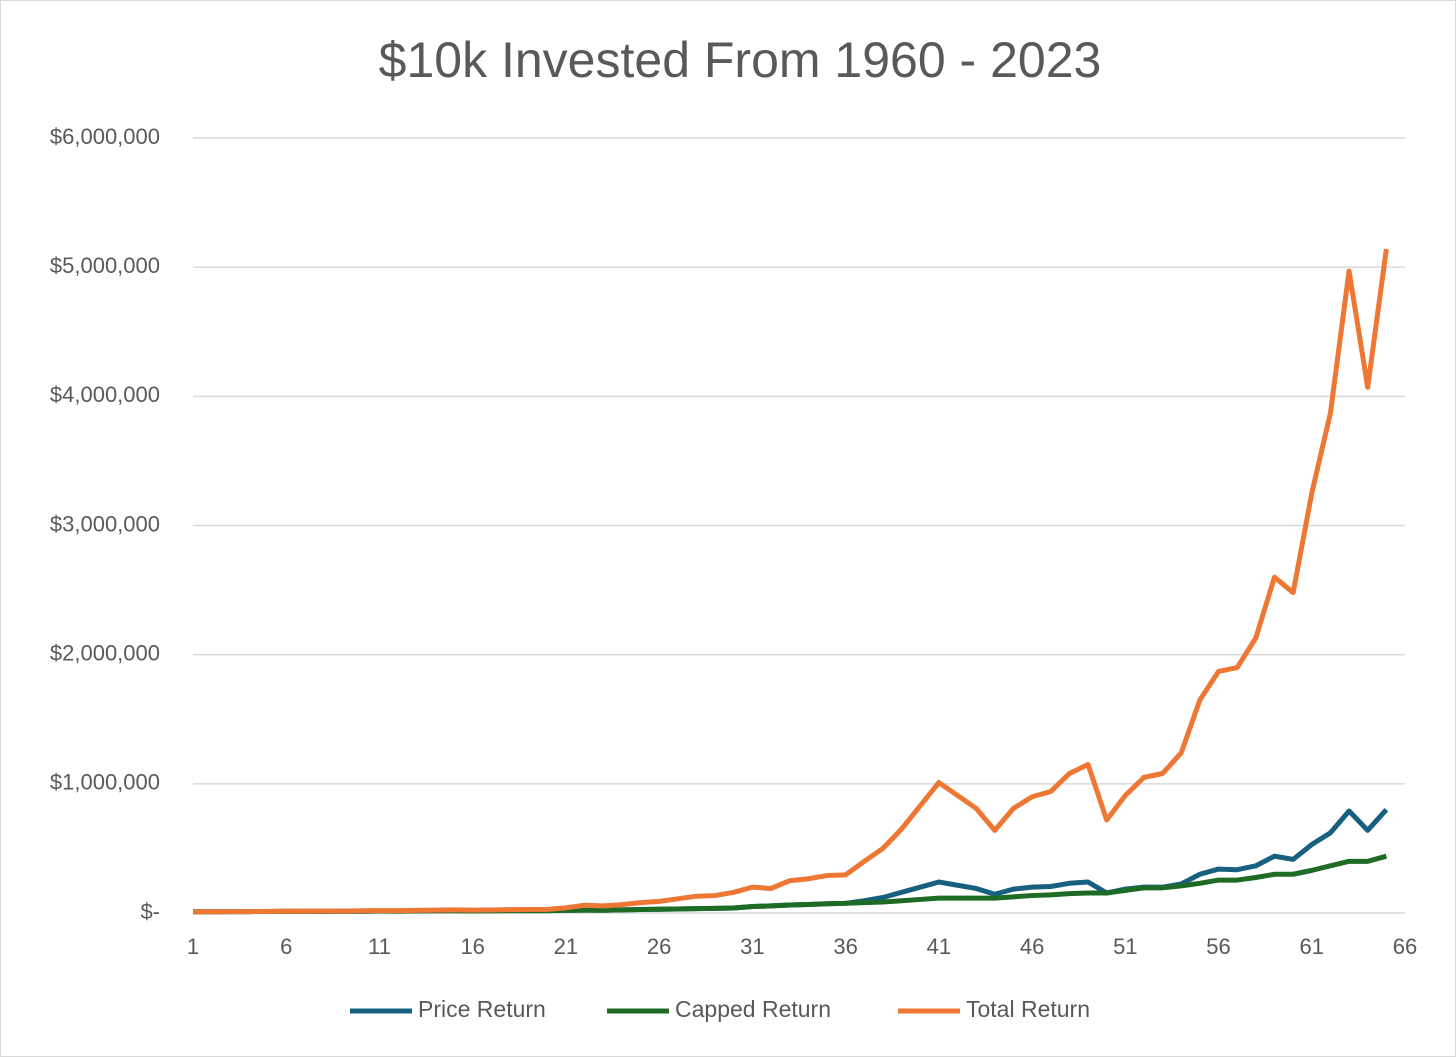  Describe the element at coordinates (1405, 946) in the screenshot. I see `x-tick-label: 66` at that location.